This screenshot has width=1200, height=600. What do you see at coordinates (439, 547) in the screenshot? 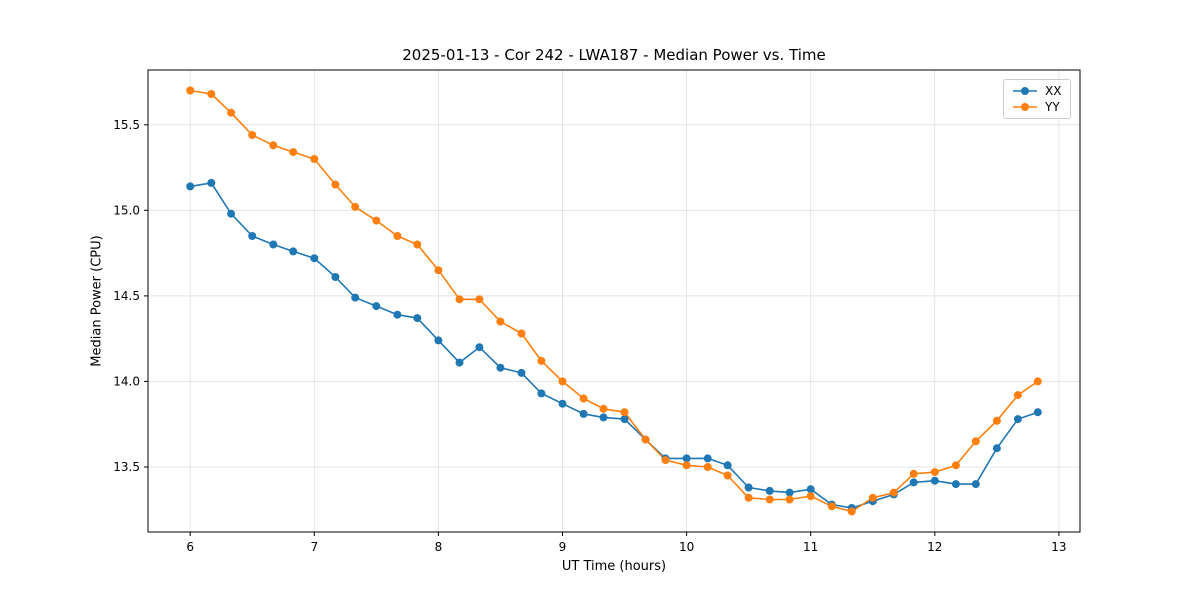
I see `svg-text: 8` at bounding box center [439, 547].